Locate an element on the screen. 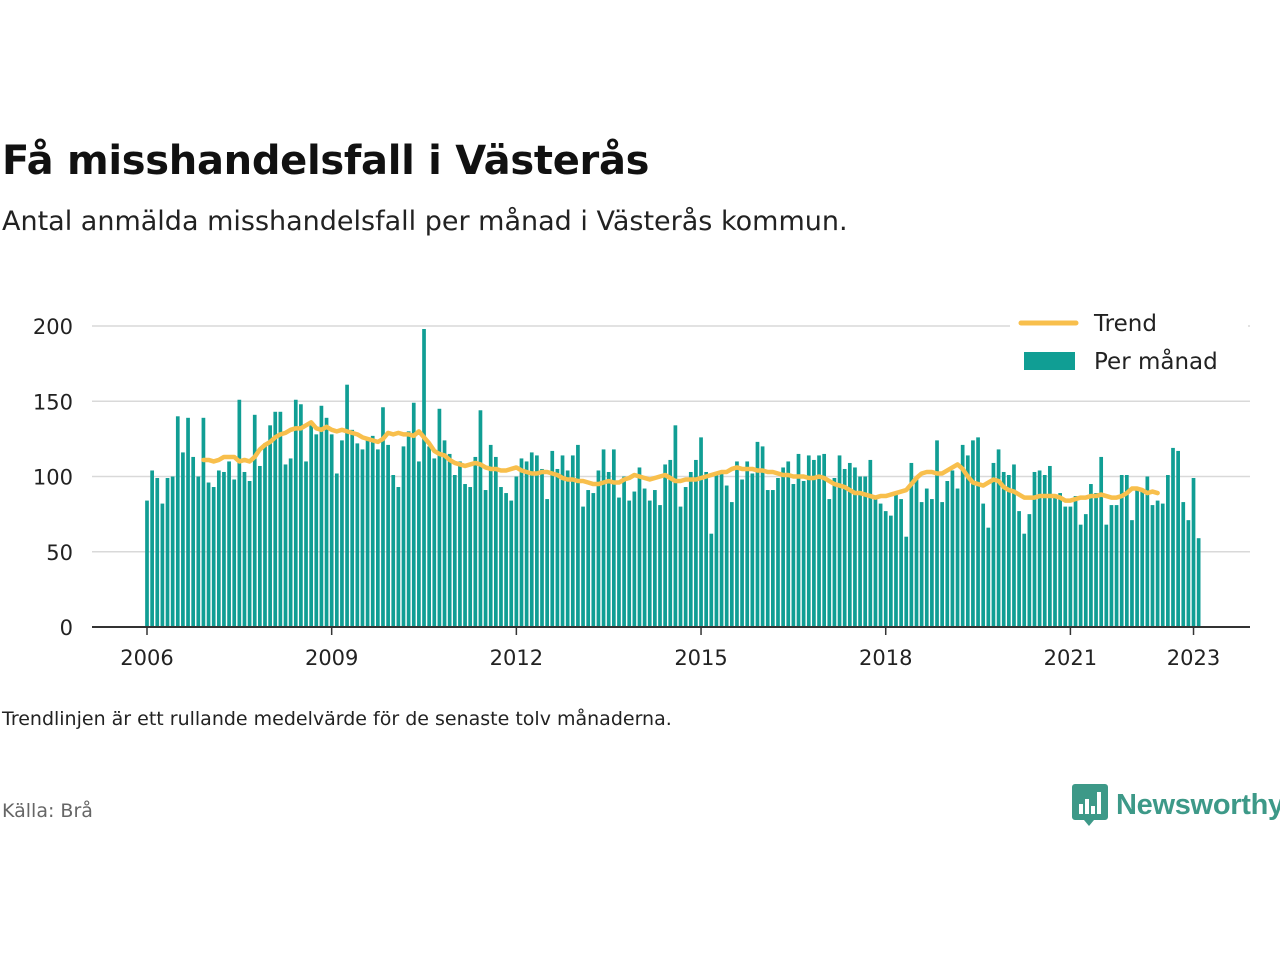  bar-chart-speech-bubble-icon is located at coordinates (1090, 805).